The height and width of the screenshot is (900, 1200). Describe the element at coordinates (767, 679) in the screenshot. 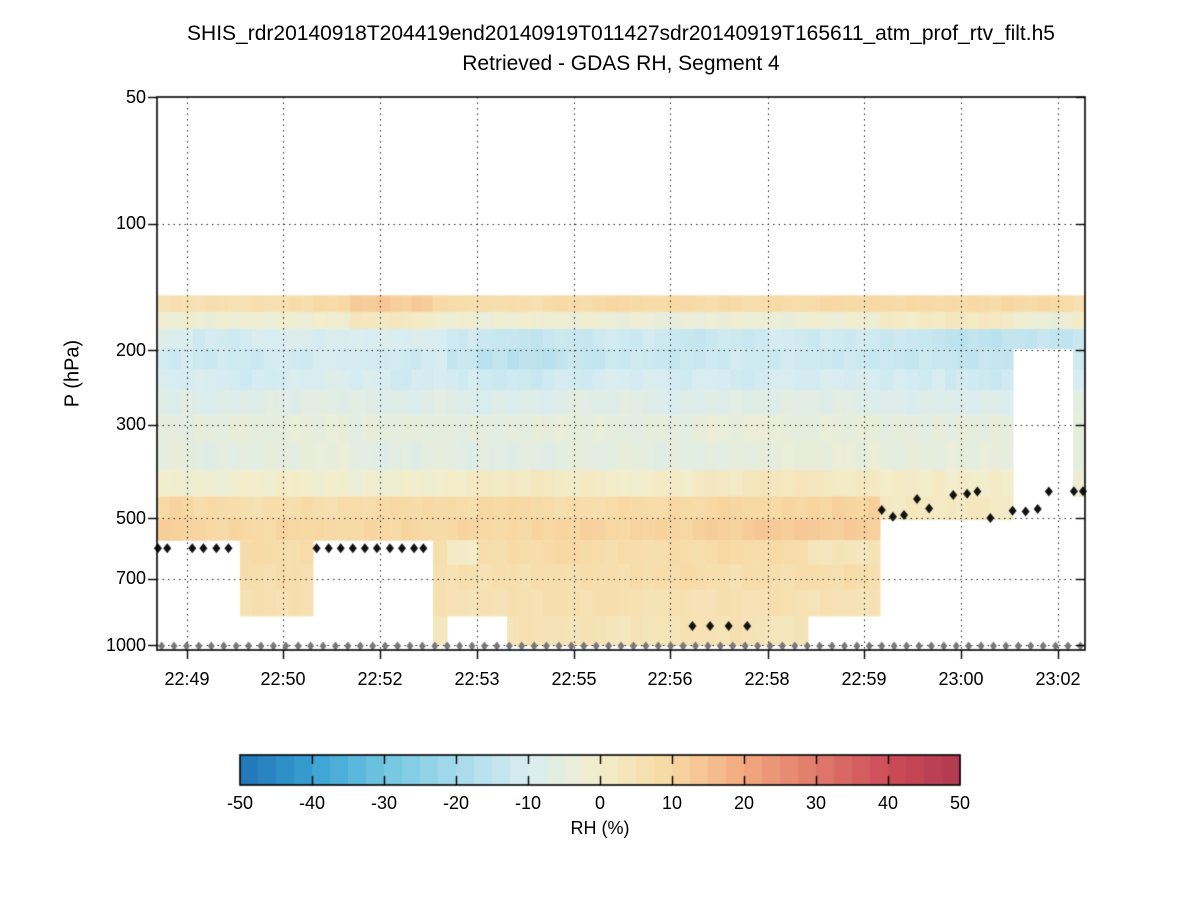

I see `x-tick-2258: 22:58` at that location.